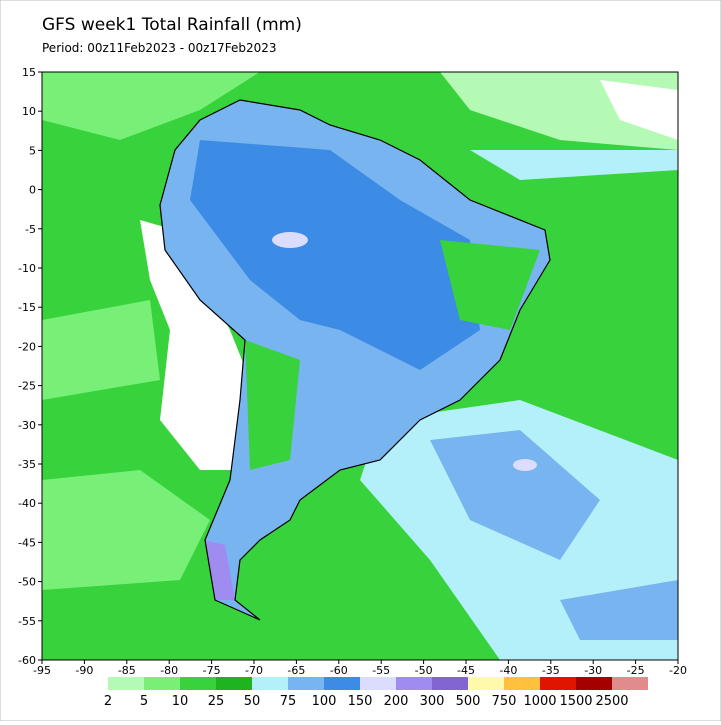 This screenshot has width=721, height=725. I want to click on y-tick-label: -45, so click(27, 542).